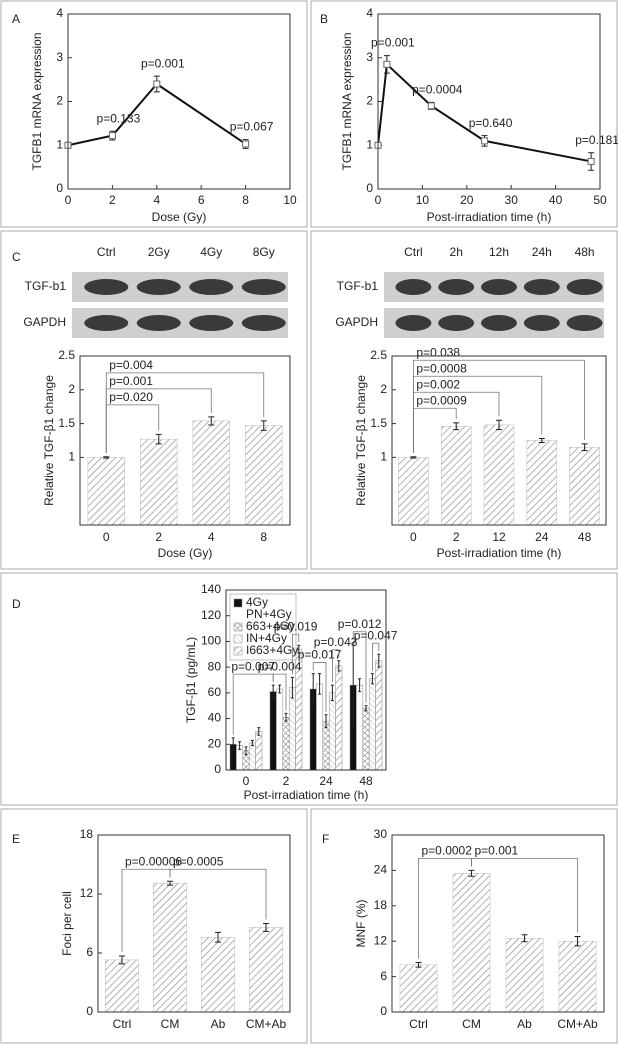  I want to click on x-tick-label: 6, so click(201, 200).